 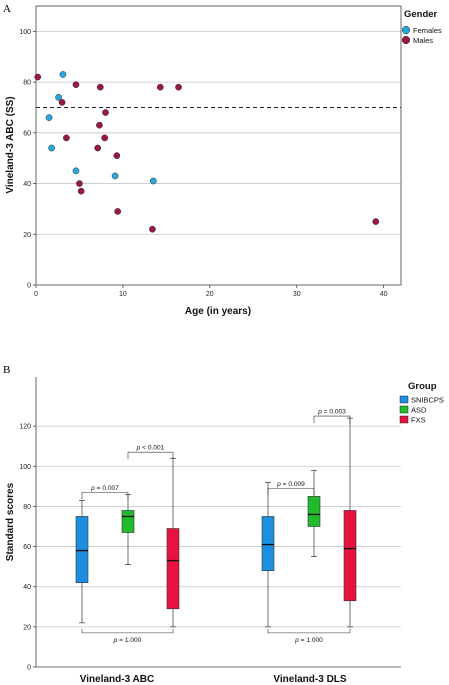 I want to click on scatter-legend: Gender Females Males, so click(x=421, y=27).